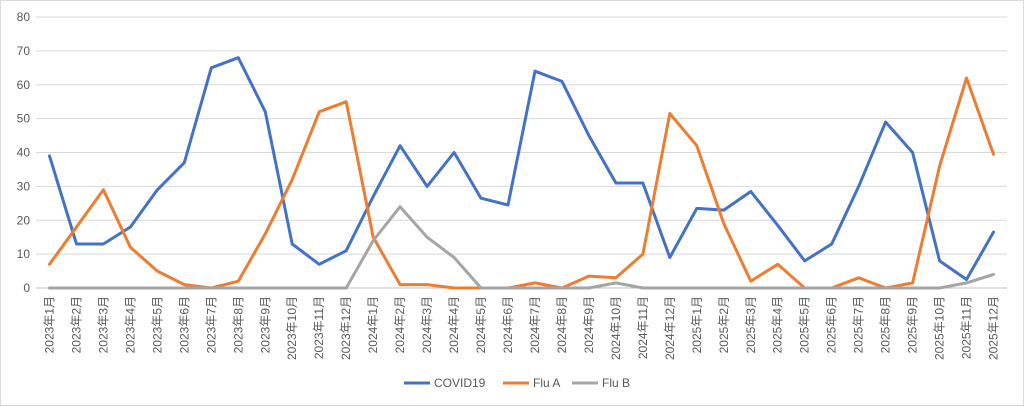 The height and width of the screenshot is (406, 1024). What do you see at coordinates (546, 383) in the screenshot?
I see `legend-label: Flu A` at bounding box center [546, 383].